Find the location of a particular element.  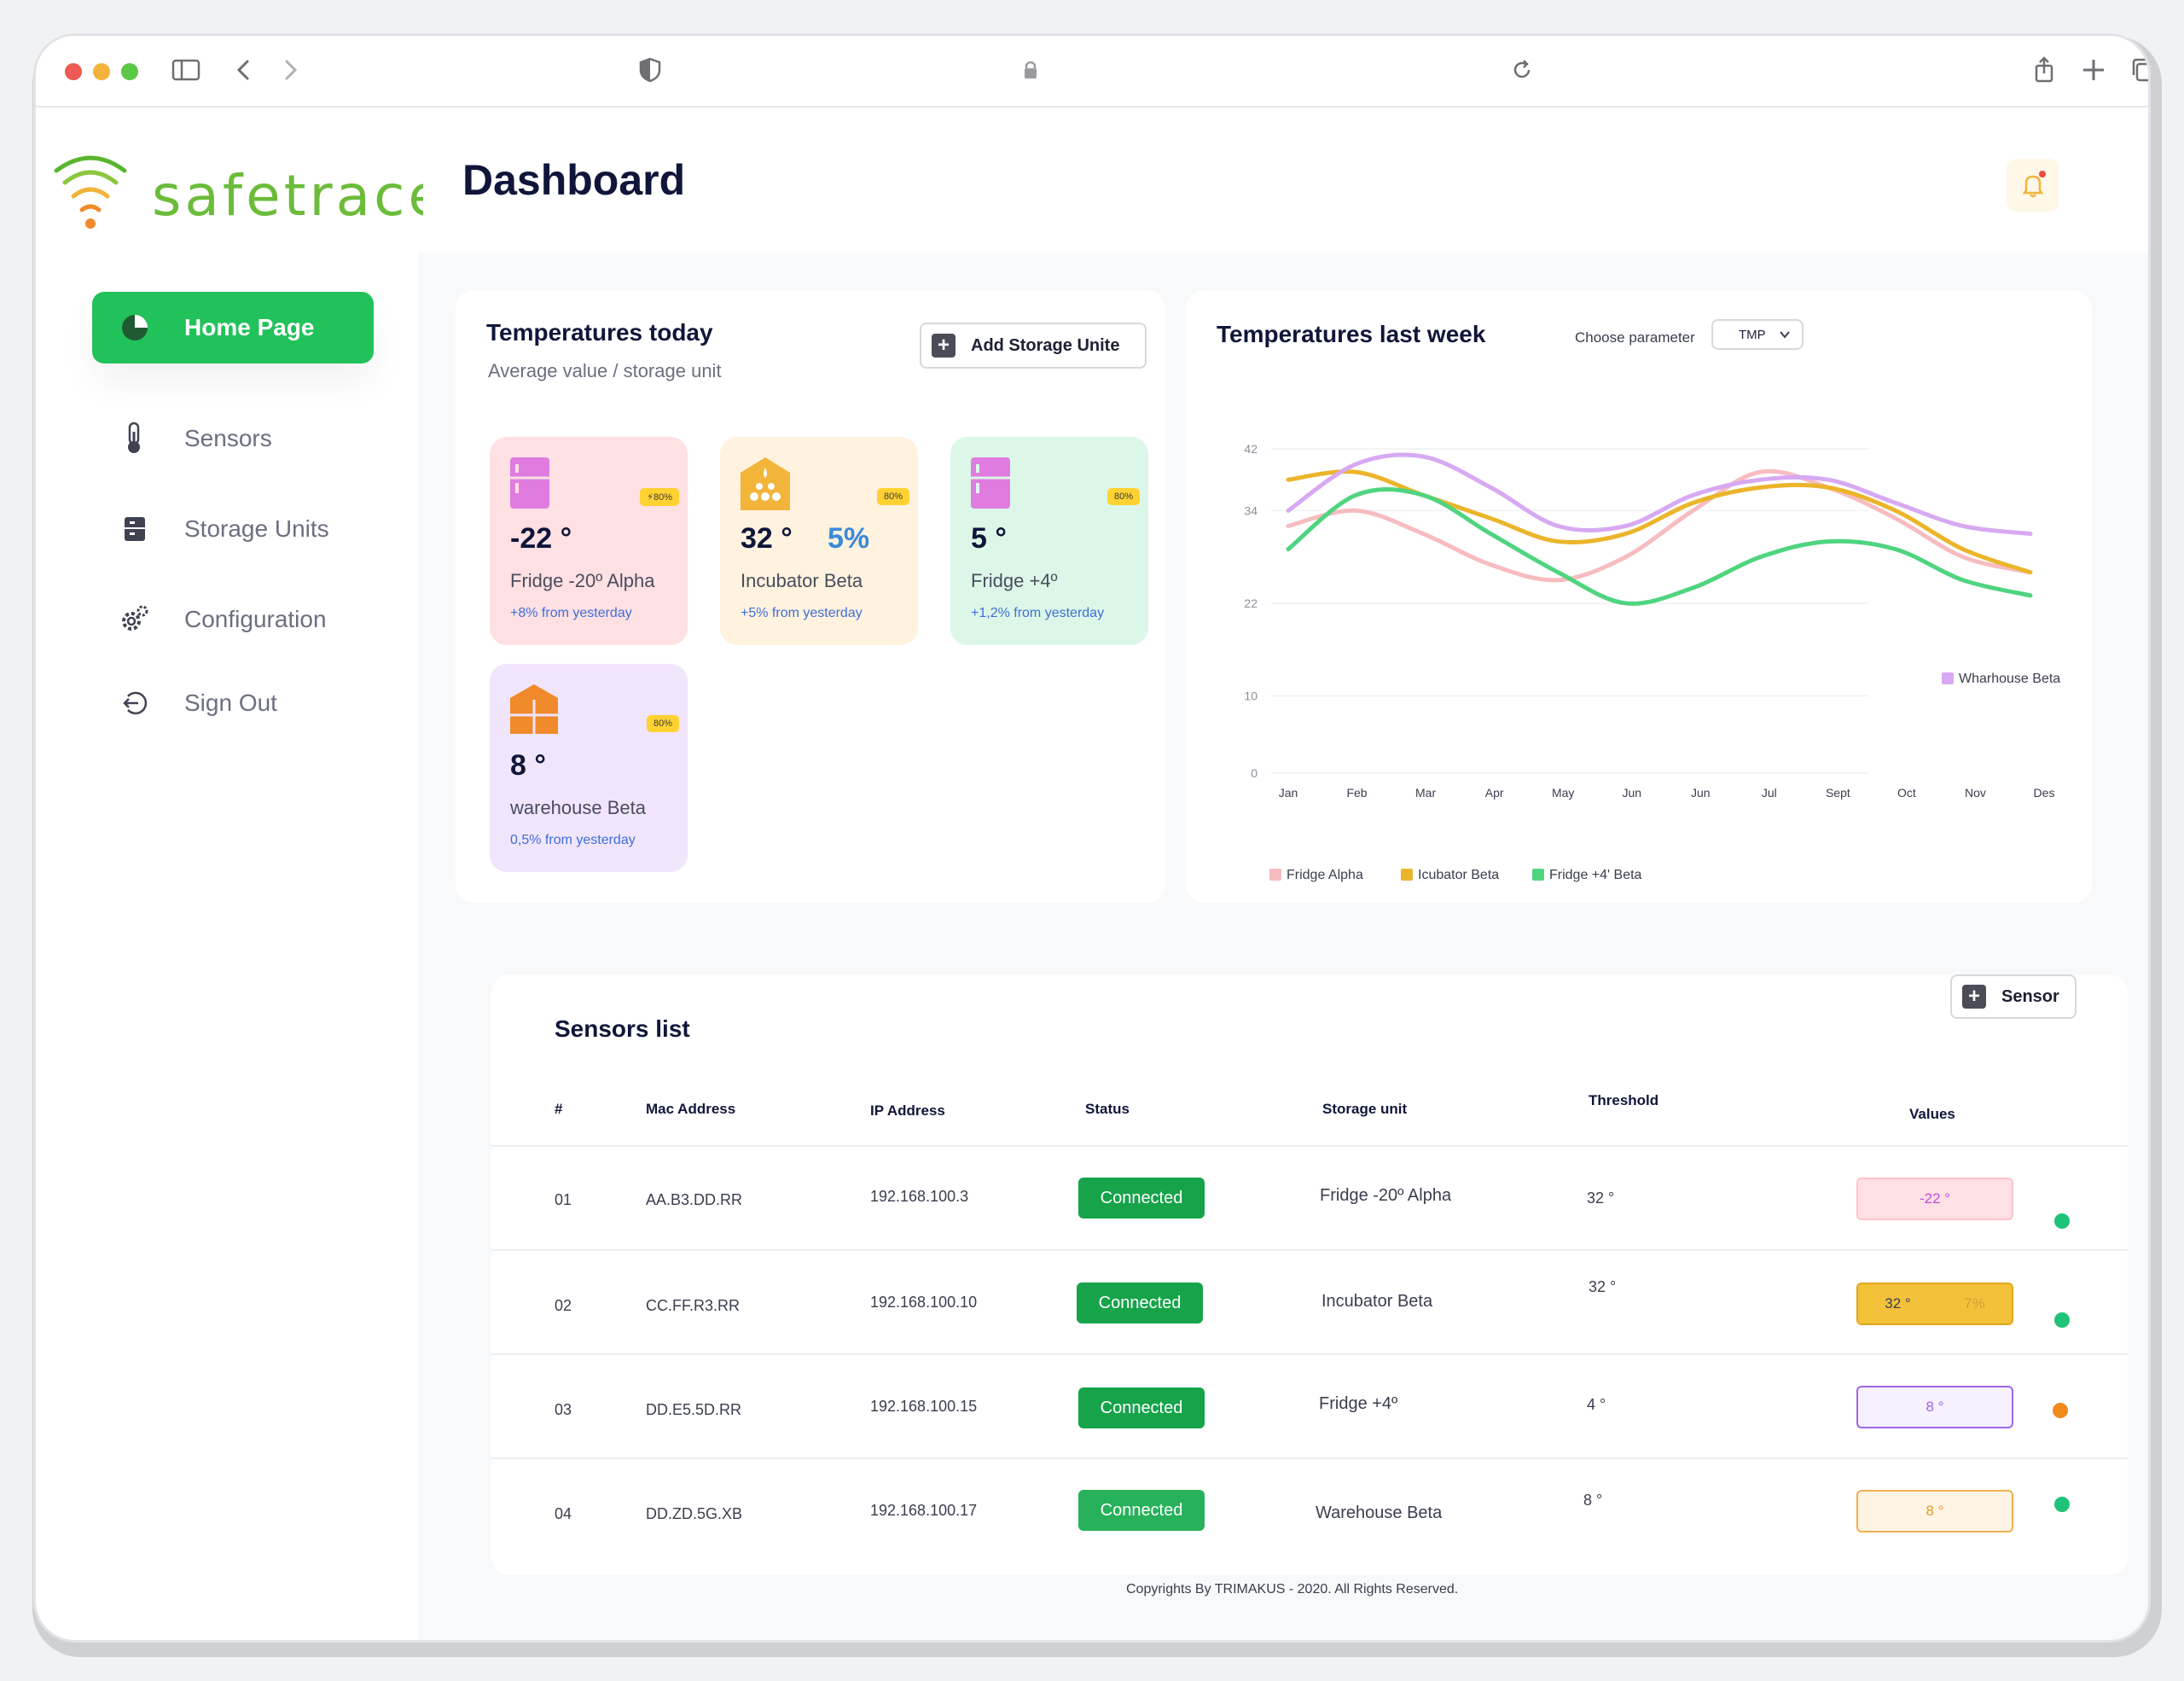

cell-mac: DD.ZD.5G.XB is located at coordinates (695, 1514).